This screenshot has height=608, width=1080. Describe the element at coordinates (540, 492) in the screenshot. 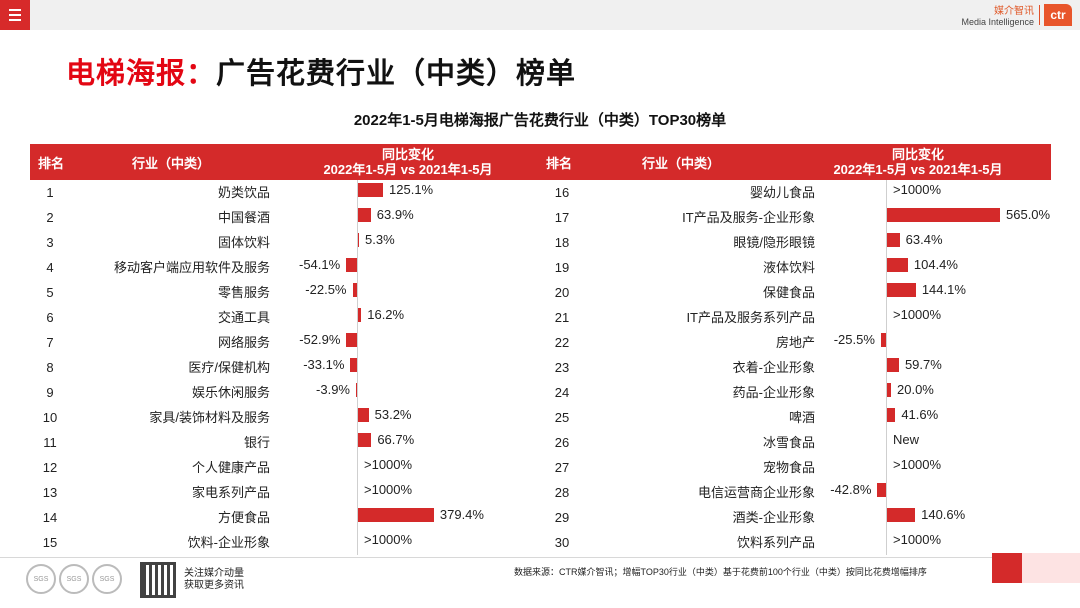

I see `table-row: 13 家电系列产品 >1000%` at that location.